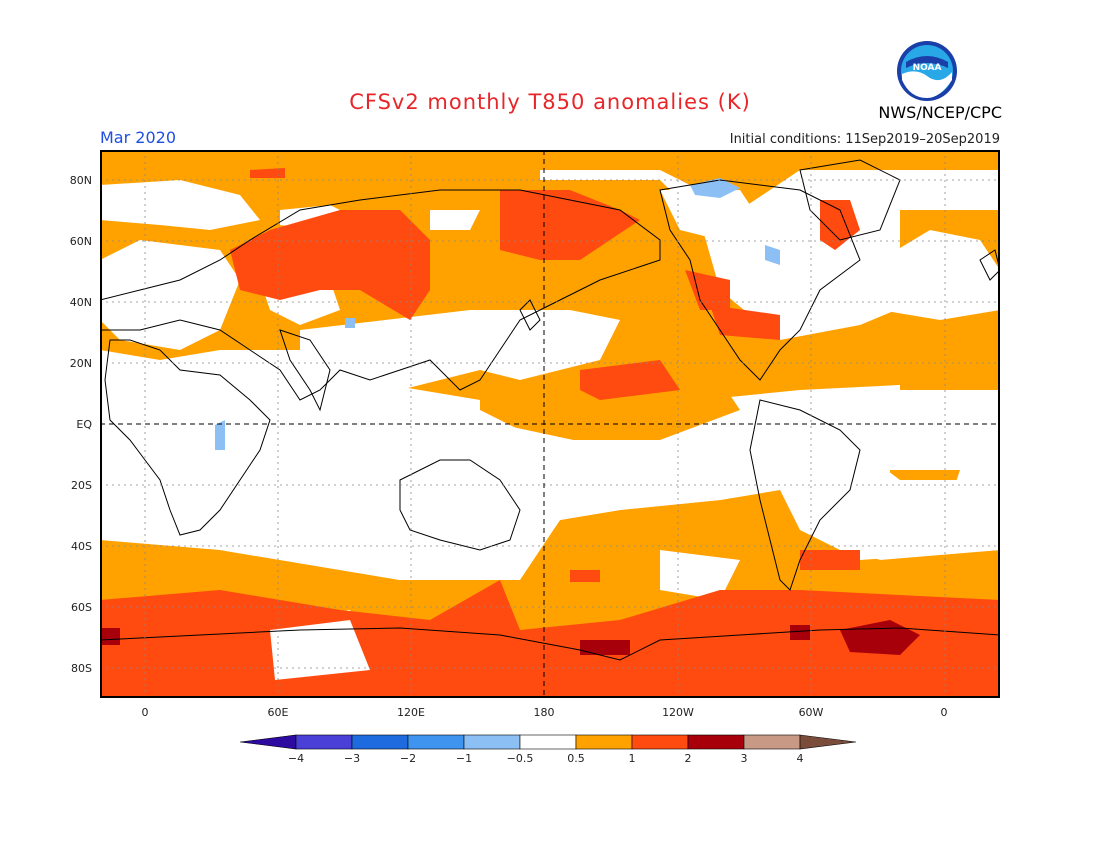 The width and height of the screenshot is (1100, 850). Describe the element at coordinates (138, 137) in the screenshot. I see `valid-month: Mar 2020` at that location.